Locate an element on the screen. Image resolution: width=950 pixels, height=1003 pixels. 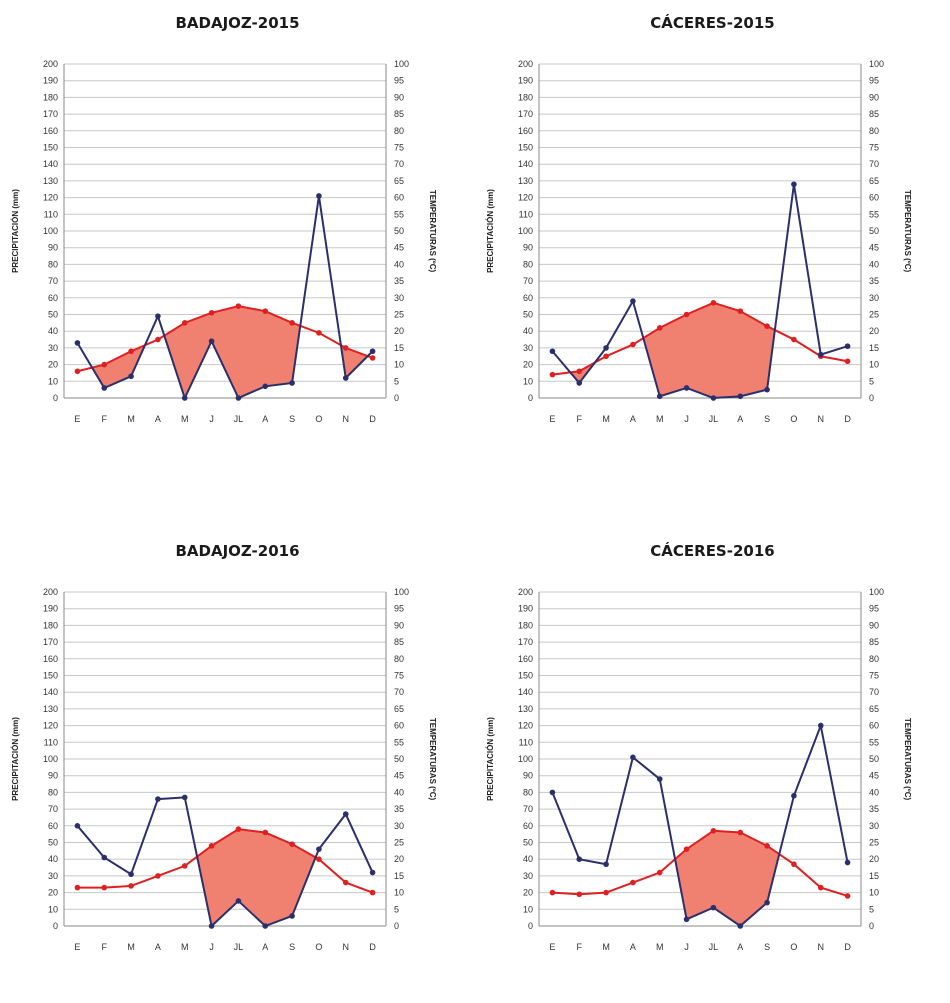
y2-tick-label: 60 is located at coordinates (399, 726).